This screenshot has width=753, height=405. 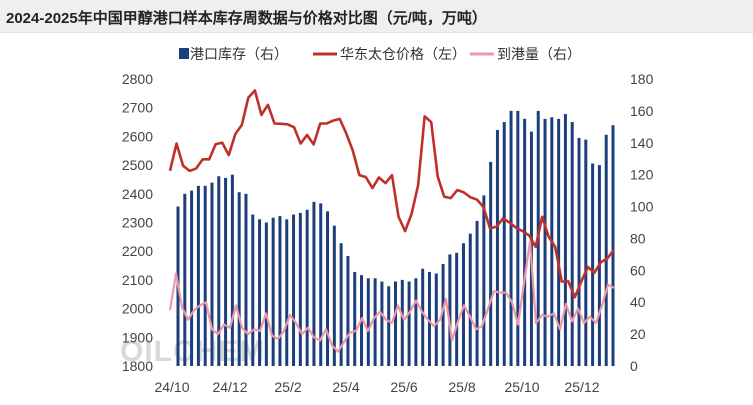 What do you see at coordinates (642, 111) in the screenshot?
I see `right-tick-label: 160` at bounding box center [642, 111].